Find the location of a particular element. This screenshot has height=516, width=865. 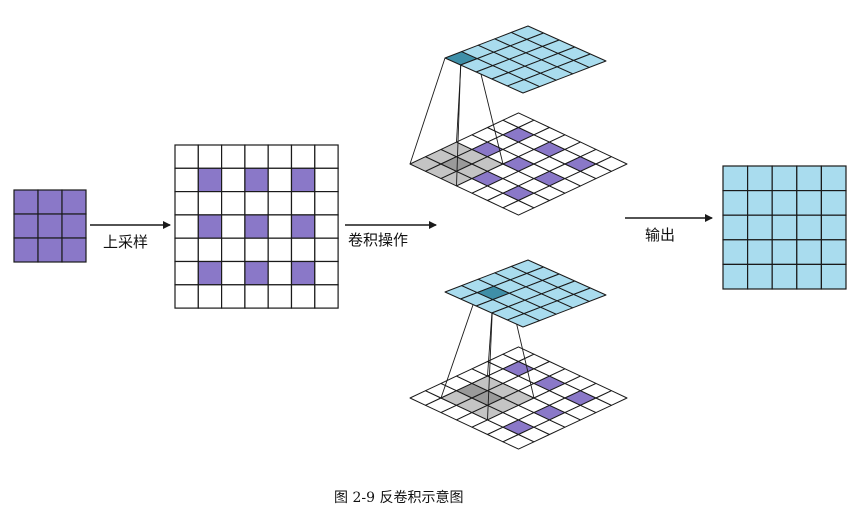

output-label: 输出 is located at coordinates (660, 235).